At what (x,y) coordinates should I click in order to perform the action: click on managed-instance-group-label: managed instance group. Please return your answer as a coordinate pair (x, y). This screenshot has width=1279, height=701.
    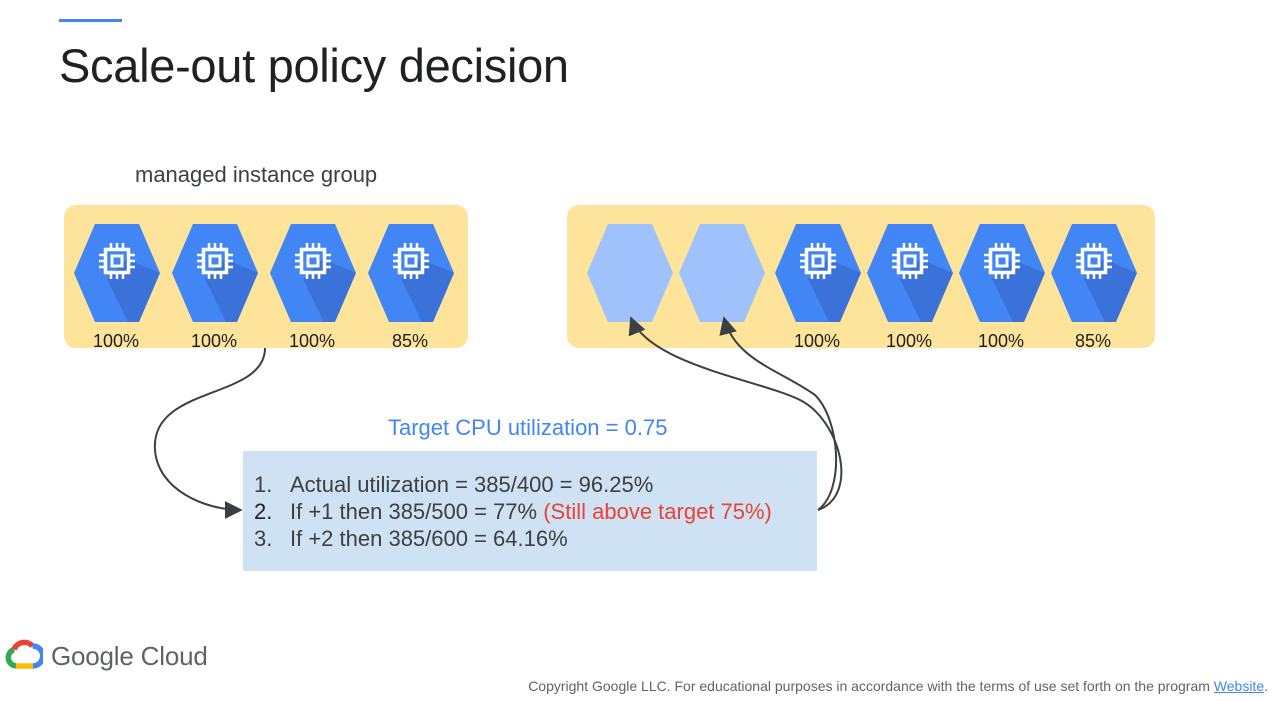
    Looking at the image, I should click on (256, 174).